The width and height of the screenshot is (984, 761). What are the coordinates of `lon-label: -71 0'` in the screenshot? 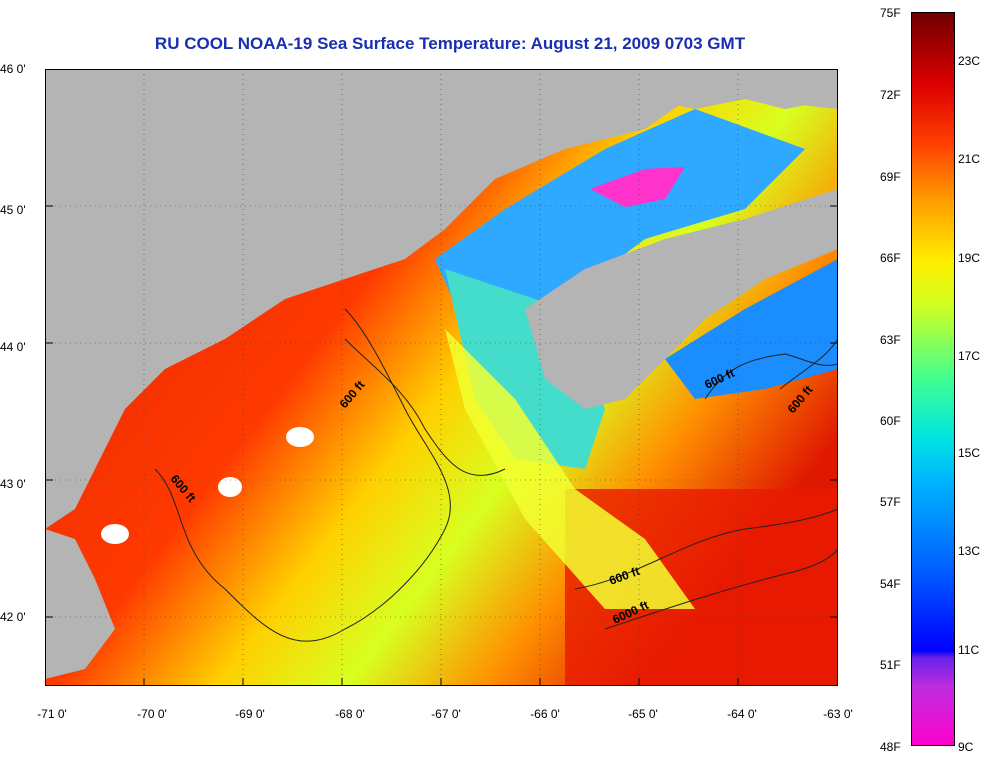 It's located at (52, 714).